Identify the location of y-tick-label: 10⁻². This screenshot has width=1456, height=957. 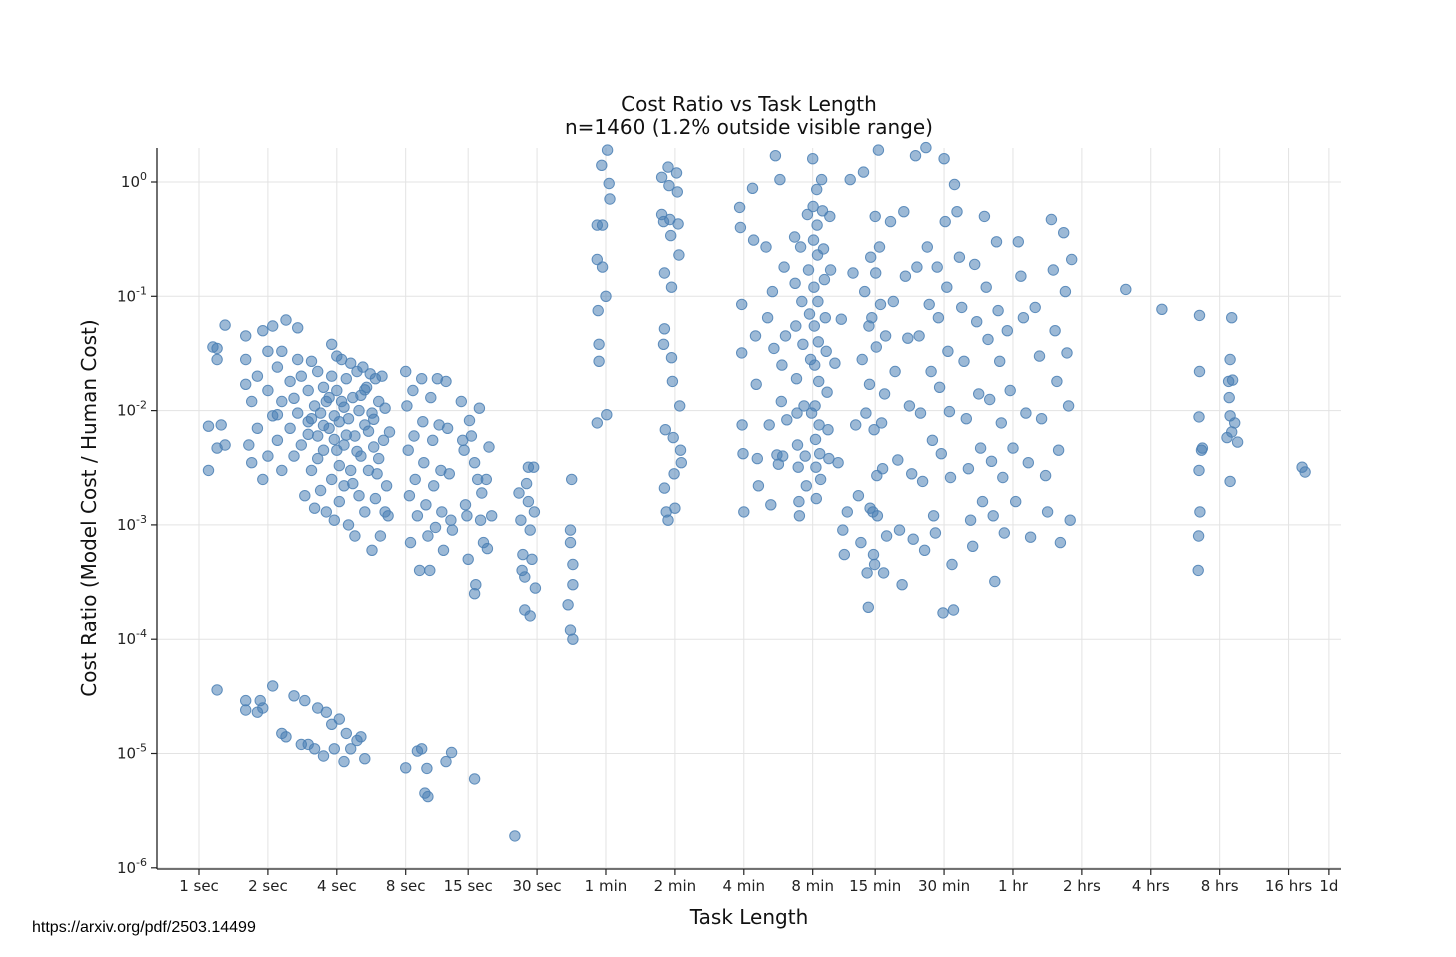
(132, 409).